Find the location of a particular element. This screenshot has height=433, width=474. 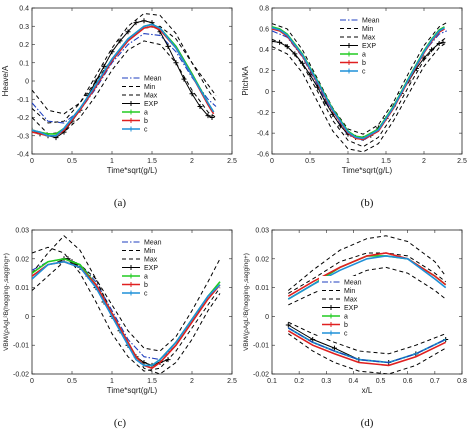

y-tick-label: 0.4 is located at coordinates (24, 9).